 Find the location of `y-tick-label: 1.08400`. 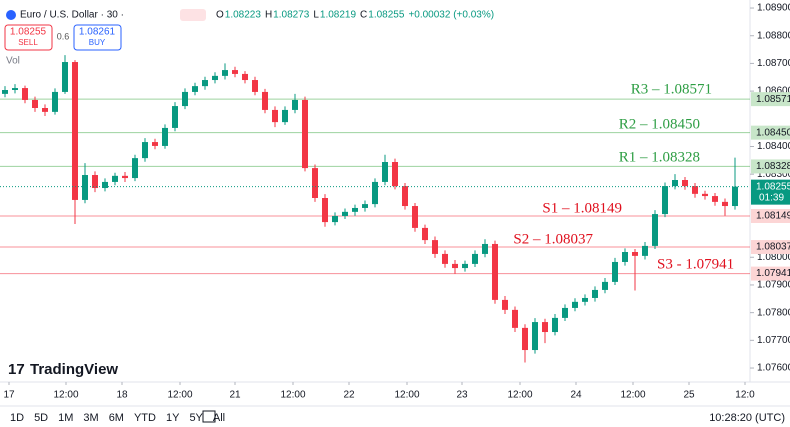

y-tick-label: 1.08400 is located at coordinates (773, 146).